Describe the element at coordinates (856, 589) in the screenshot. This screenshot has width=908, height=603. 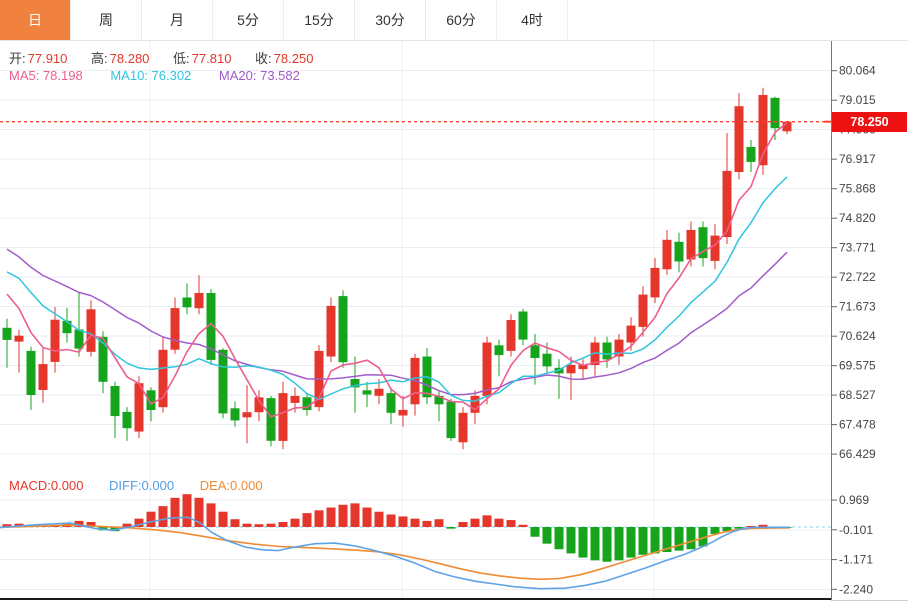
I see `svg-text: -2.240` at that location.